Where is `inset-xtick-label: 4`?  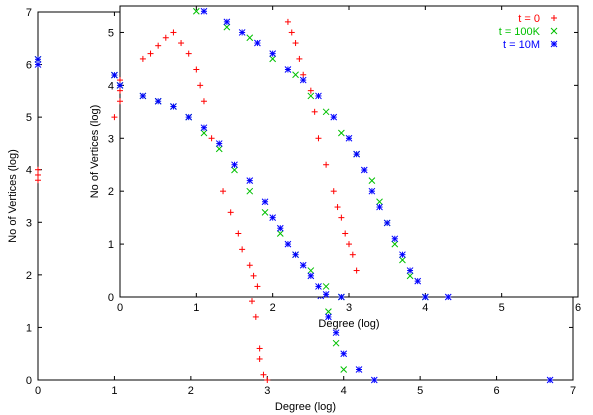
inset-xtick-label: 4 is located at coordinates (425, 308).